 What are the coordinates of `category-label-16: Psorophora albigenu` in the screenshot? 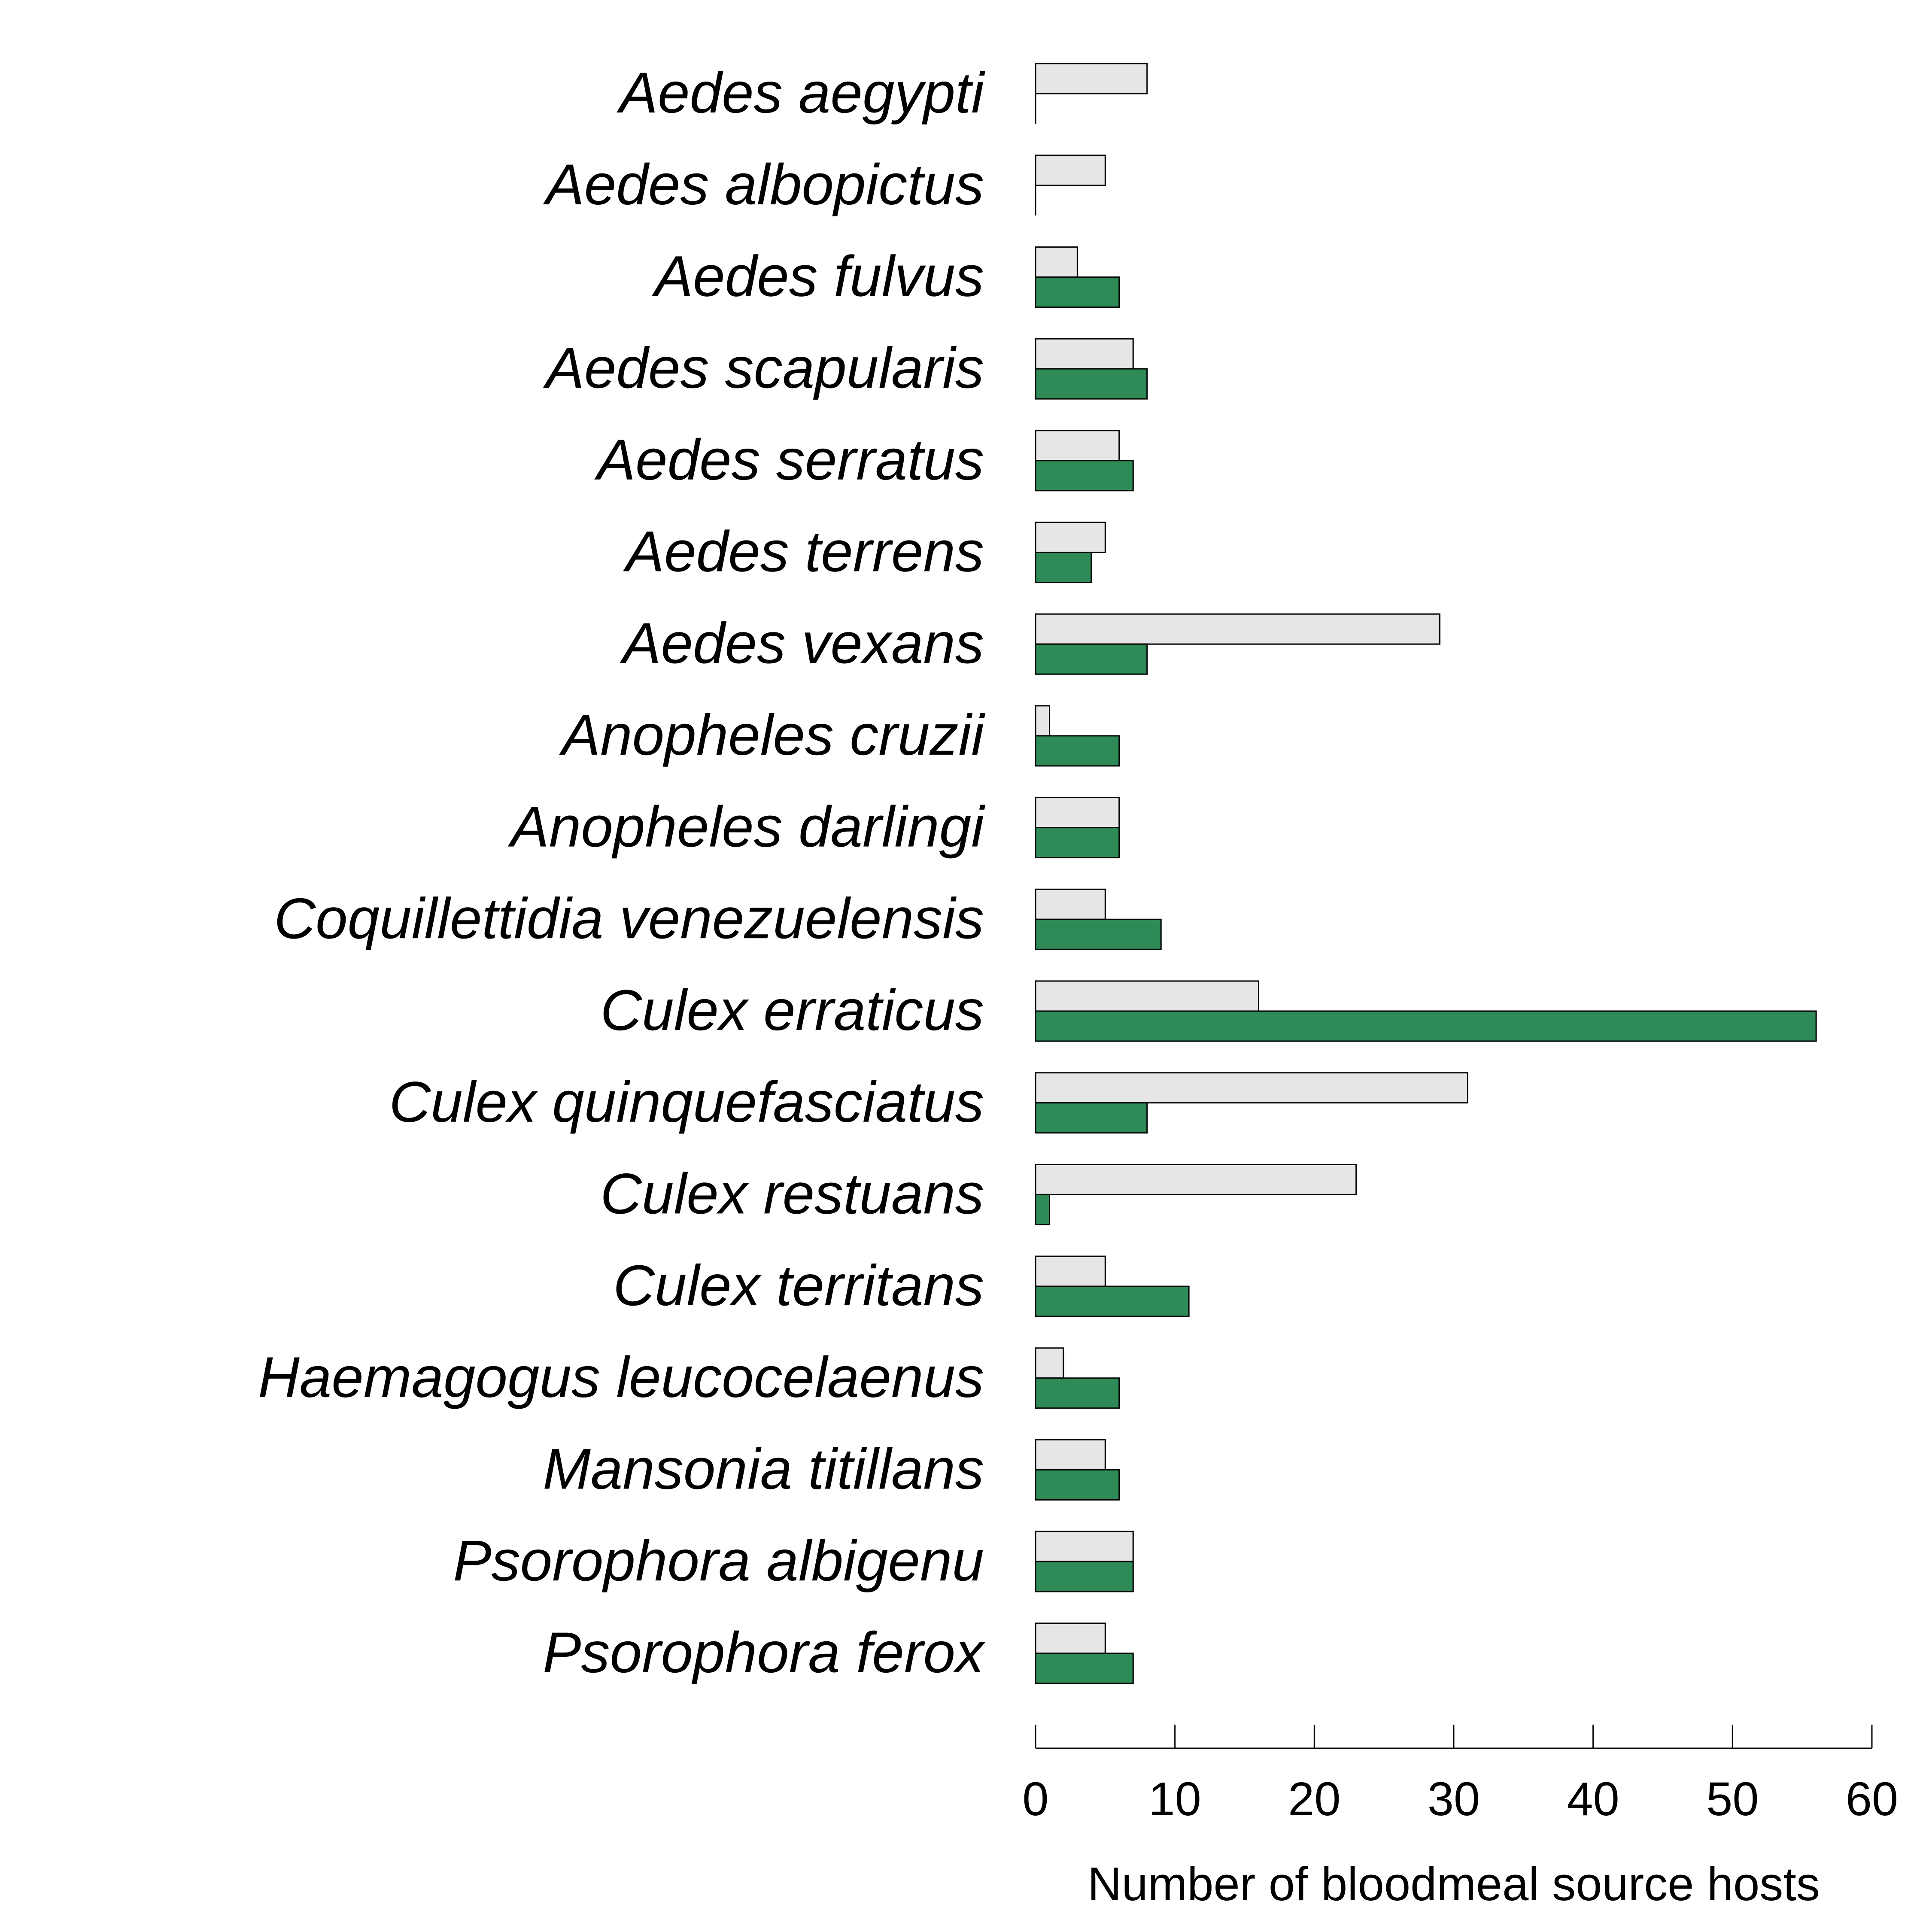 It's located at (718, 1561).